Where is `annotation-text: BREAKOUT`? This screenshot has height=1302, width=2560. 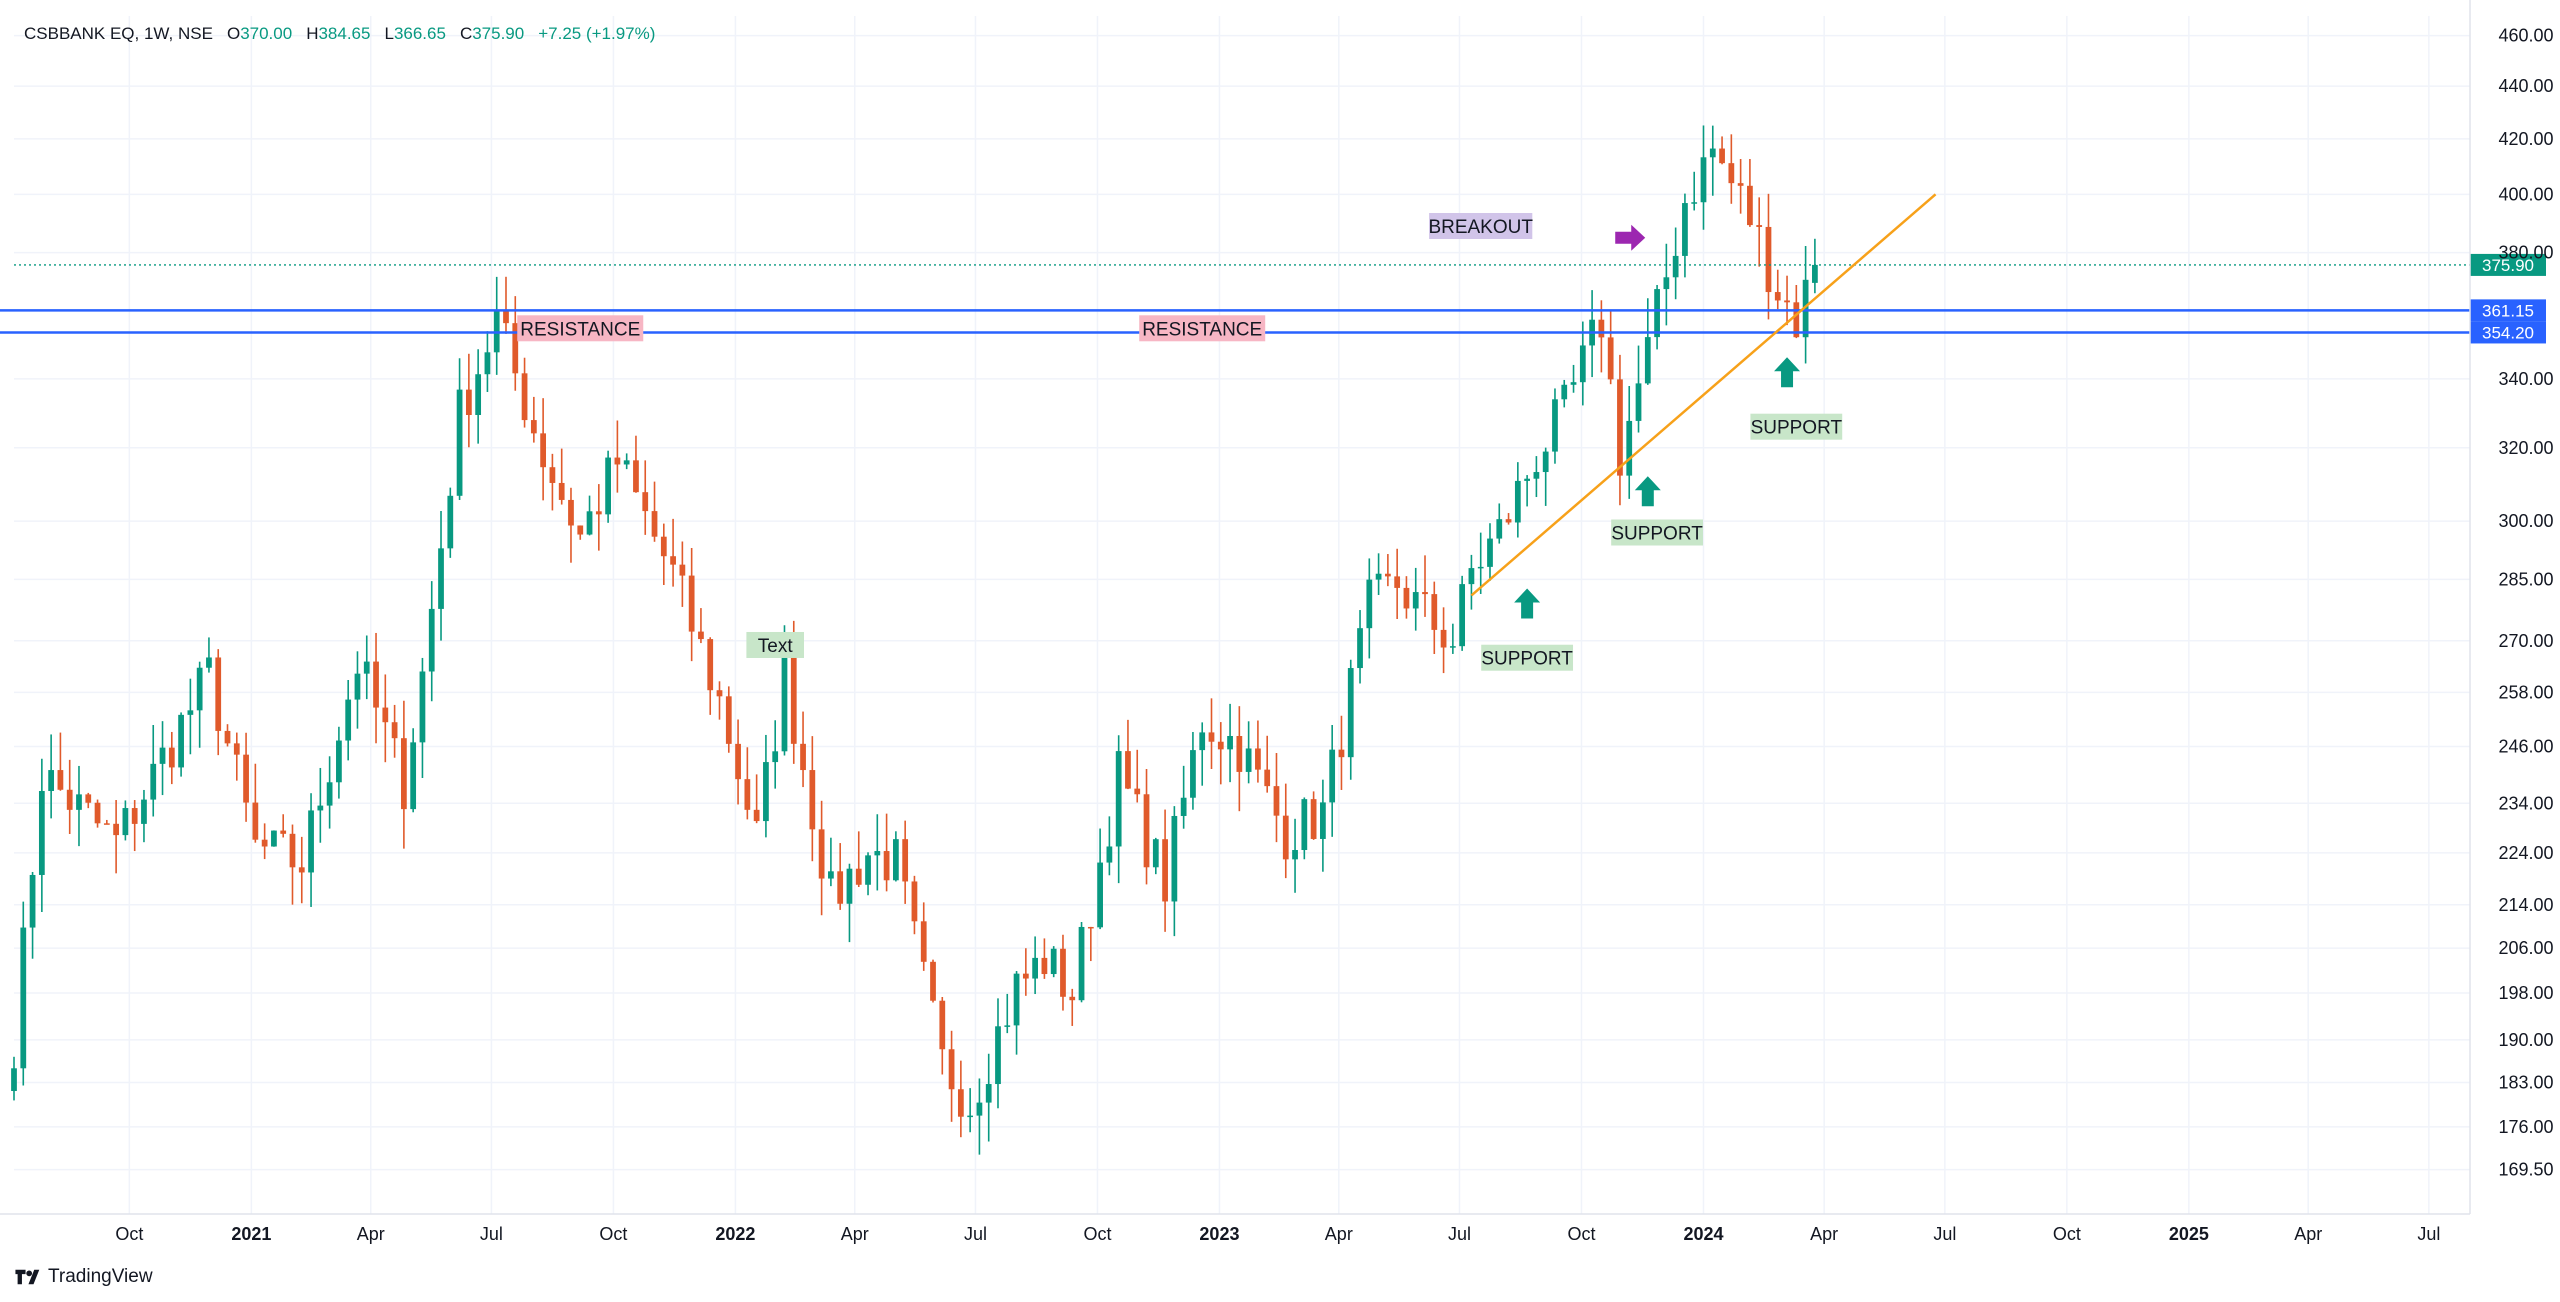 annotation-text: BREAKOUT is located at coordinates (1480, 227).